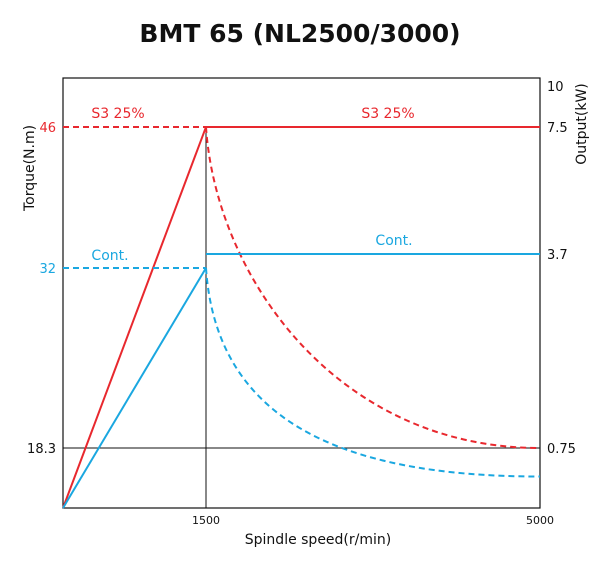  Describe the element at coordinates (299, 33) in the screenshot. I see `chart-title: BMT 65 (NL2500/3000)` at that location.